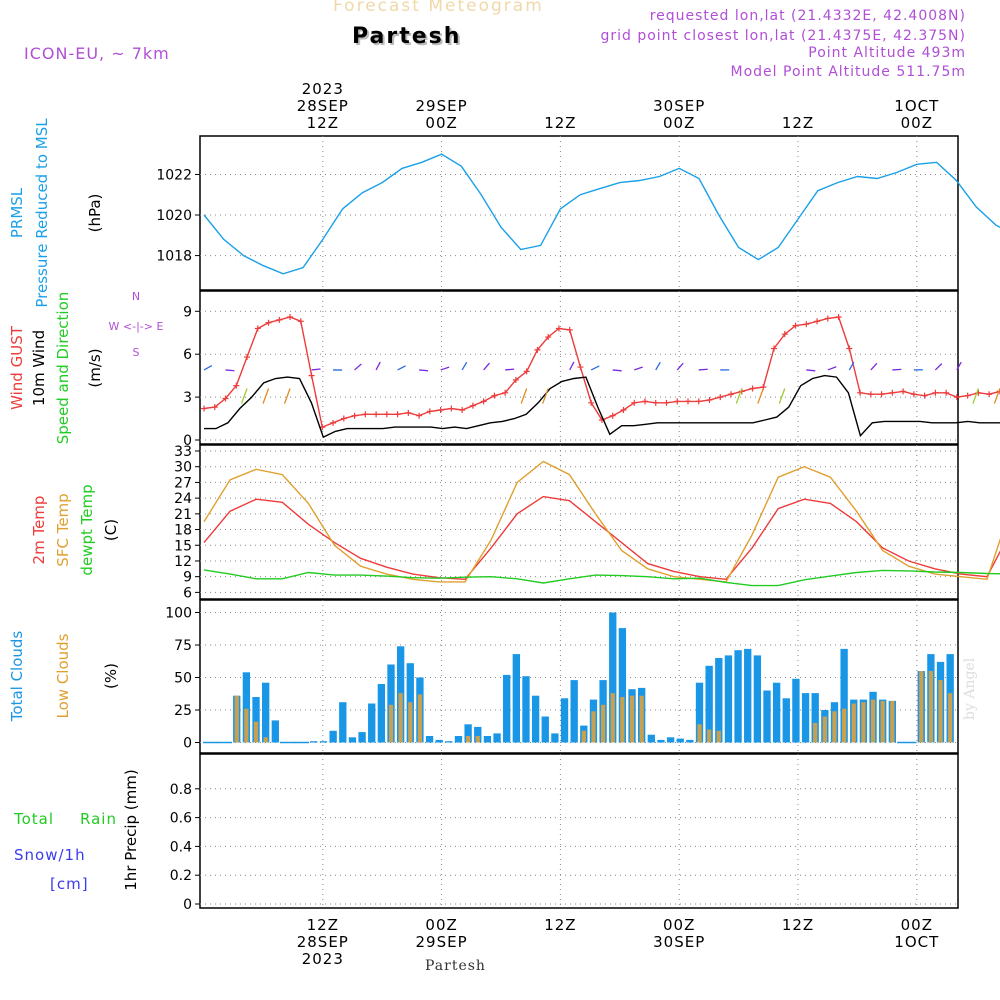 Image resolution: width=1000 pixels, height=1000 pixels. I want to click on precip-unit: 1hr Precip (mm), so click(131, 829).